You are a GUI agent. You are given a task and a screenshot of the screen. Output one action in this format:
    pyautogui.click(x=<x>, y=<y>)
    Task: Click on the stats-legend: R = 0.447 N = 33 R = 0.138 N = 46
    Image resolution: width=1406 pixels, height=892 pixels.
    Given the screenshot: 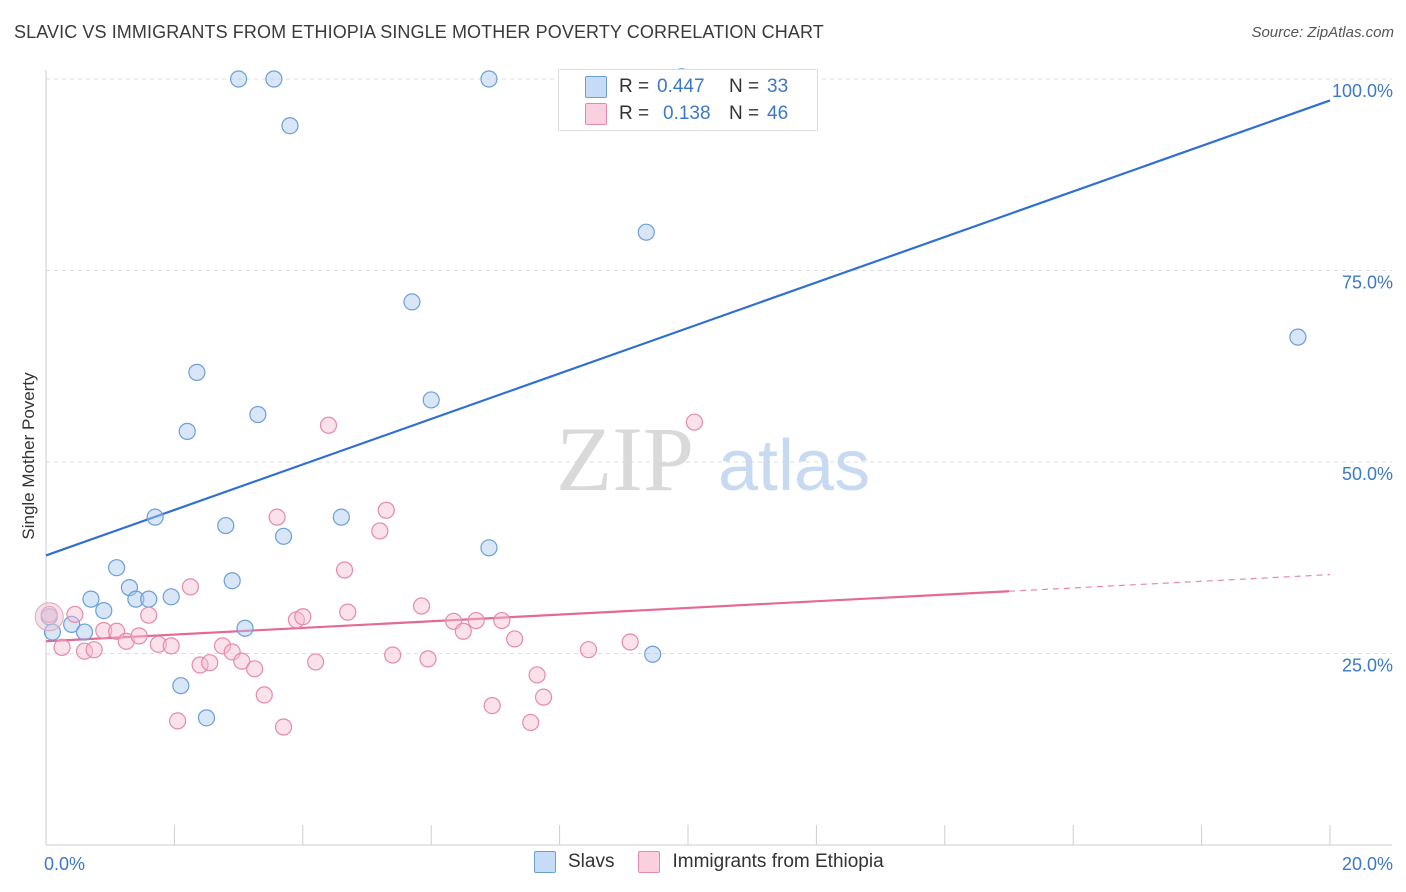 What is the action you would take?
    pyautogui.click(x=688, y=100)
    